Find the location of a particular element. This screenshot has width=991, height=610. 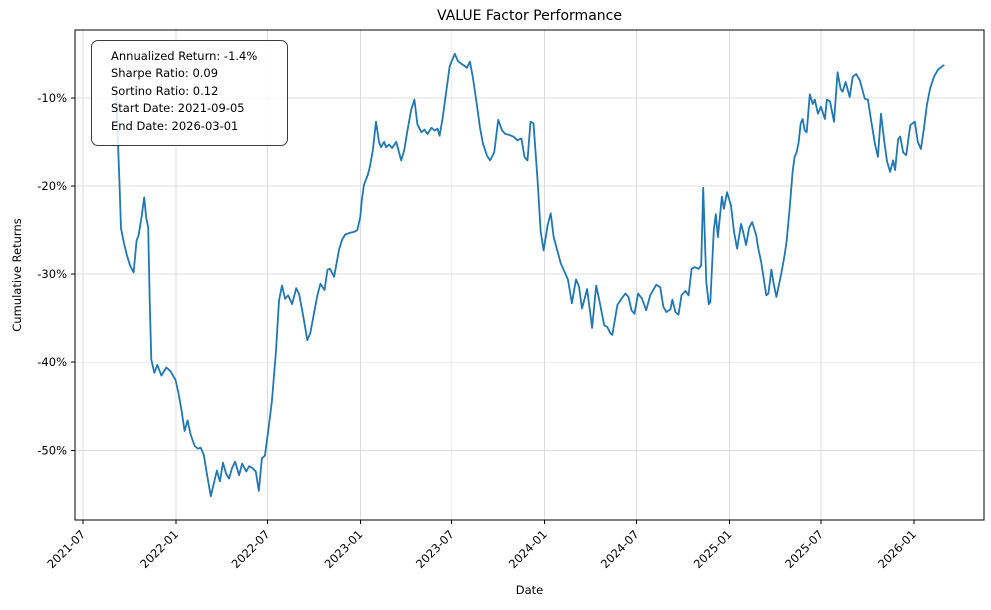

x-tick-label: 2021-07 is located at coordinates (66, 549).